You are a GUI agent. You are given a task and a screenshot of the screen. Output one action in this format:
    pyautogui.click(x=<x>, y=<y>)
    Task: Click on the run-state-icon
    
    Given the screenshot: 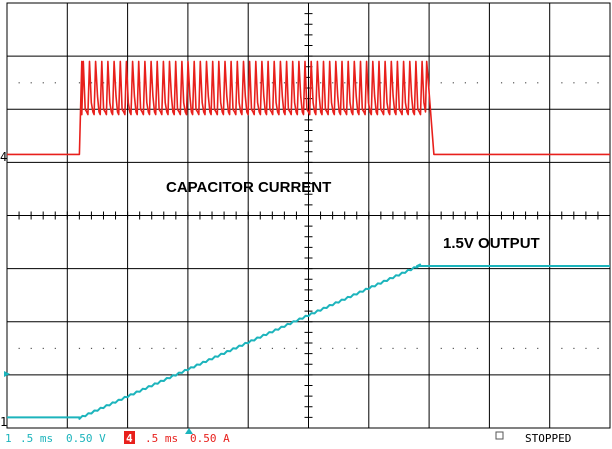 What is the action you would take?
    pyautogui.click(x=499, y=435)
    